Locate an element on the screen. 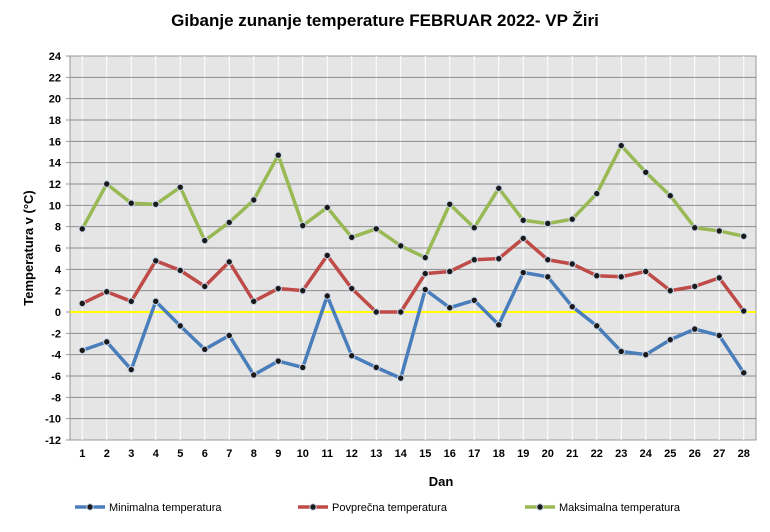  x-tick-label: 16 is located at coordinates (450, 454).